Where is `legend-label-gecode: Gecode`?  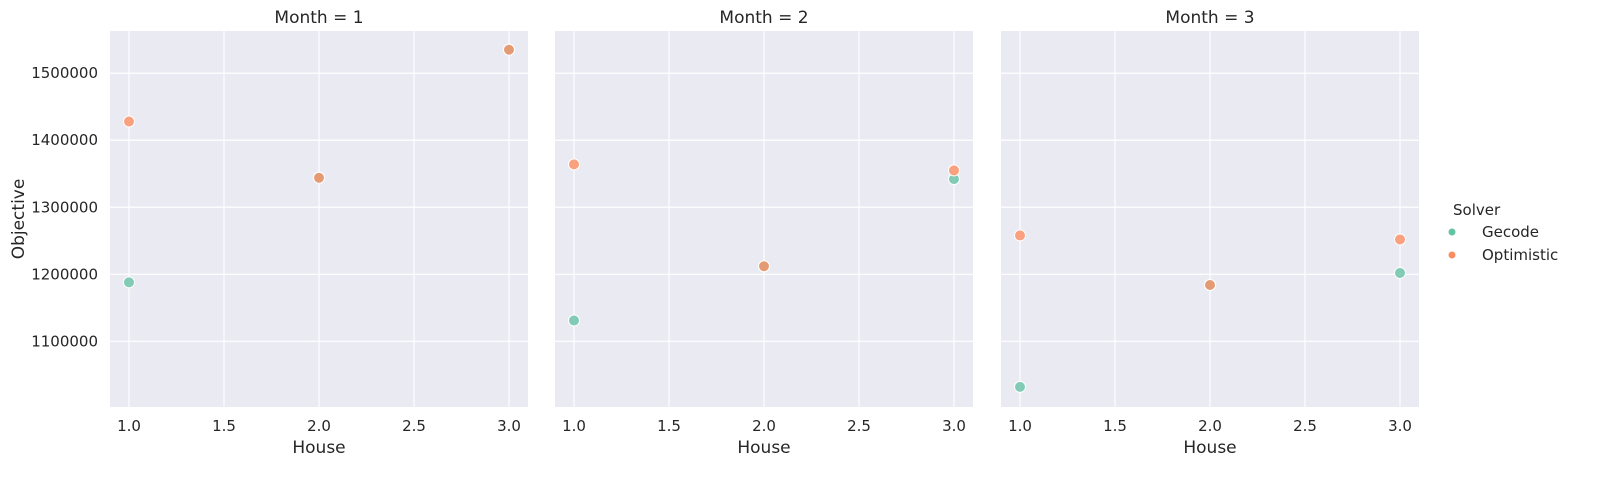
legend-label-gecode: Gecode is located at coordinates (1510, 232).